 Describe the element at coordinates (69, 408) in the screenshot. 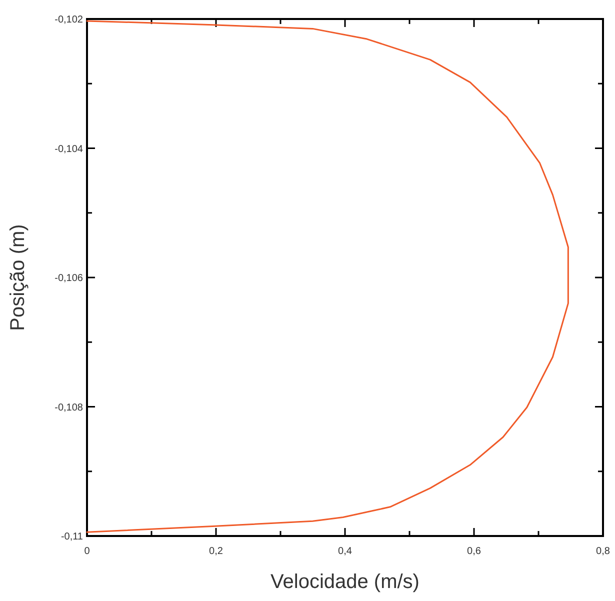

I see `y-tick-label: -0,108` at that location.